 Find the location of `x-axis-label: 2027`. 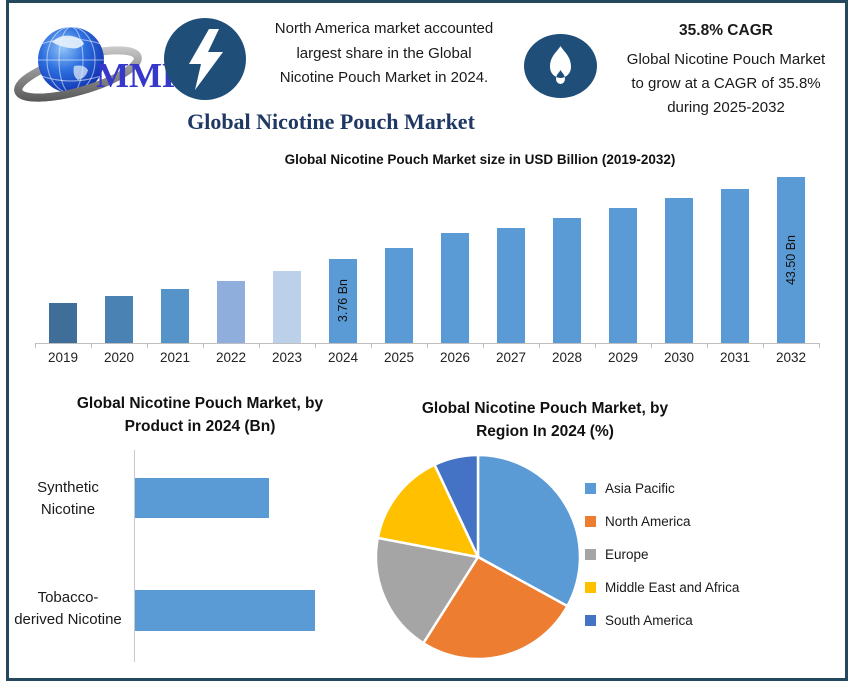

x-axis-label: 2027 is located at coordinates (511, 357).